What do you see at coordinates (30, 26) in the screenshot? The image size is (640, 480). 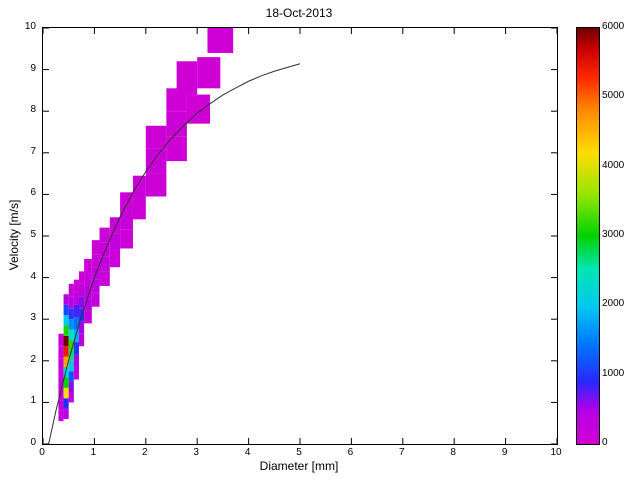 I see `y-tick-label: 10` at bounding box center [30, 26].